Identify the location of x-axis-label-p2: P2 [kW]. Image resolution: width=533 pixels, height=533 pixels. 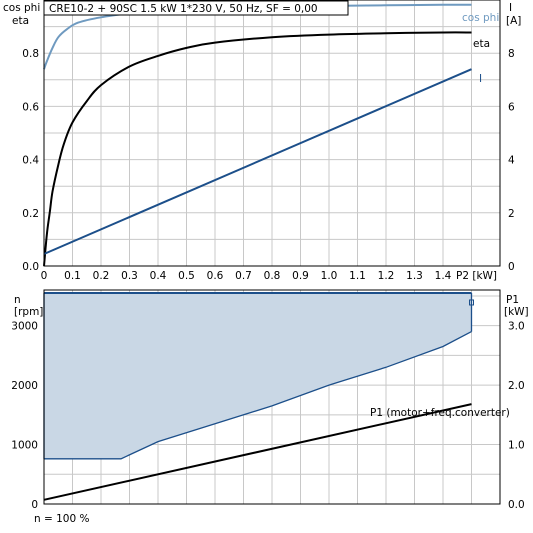
(476, 276).